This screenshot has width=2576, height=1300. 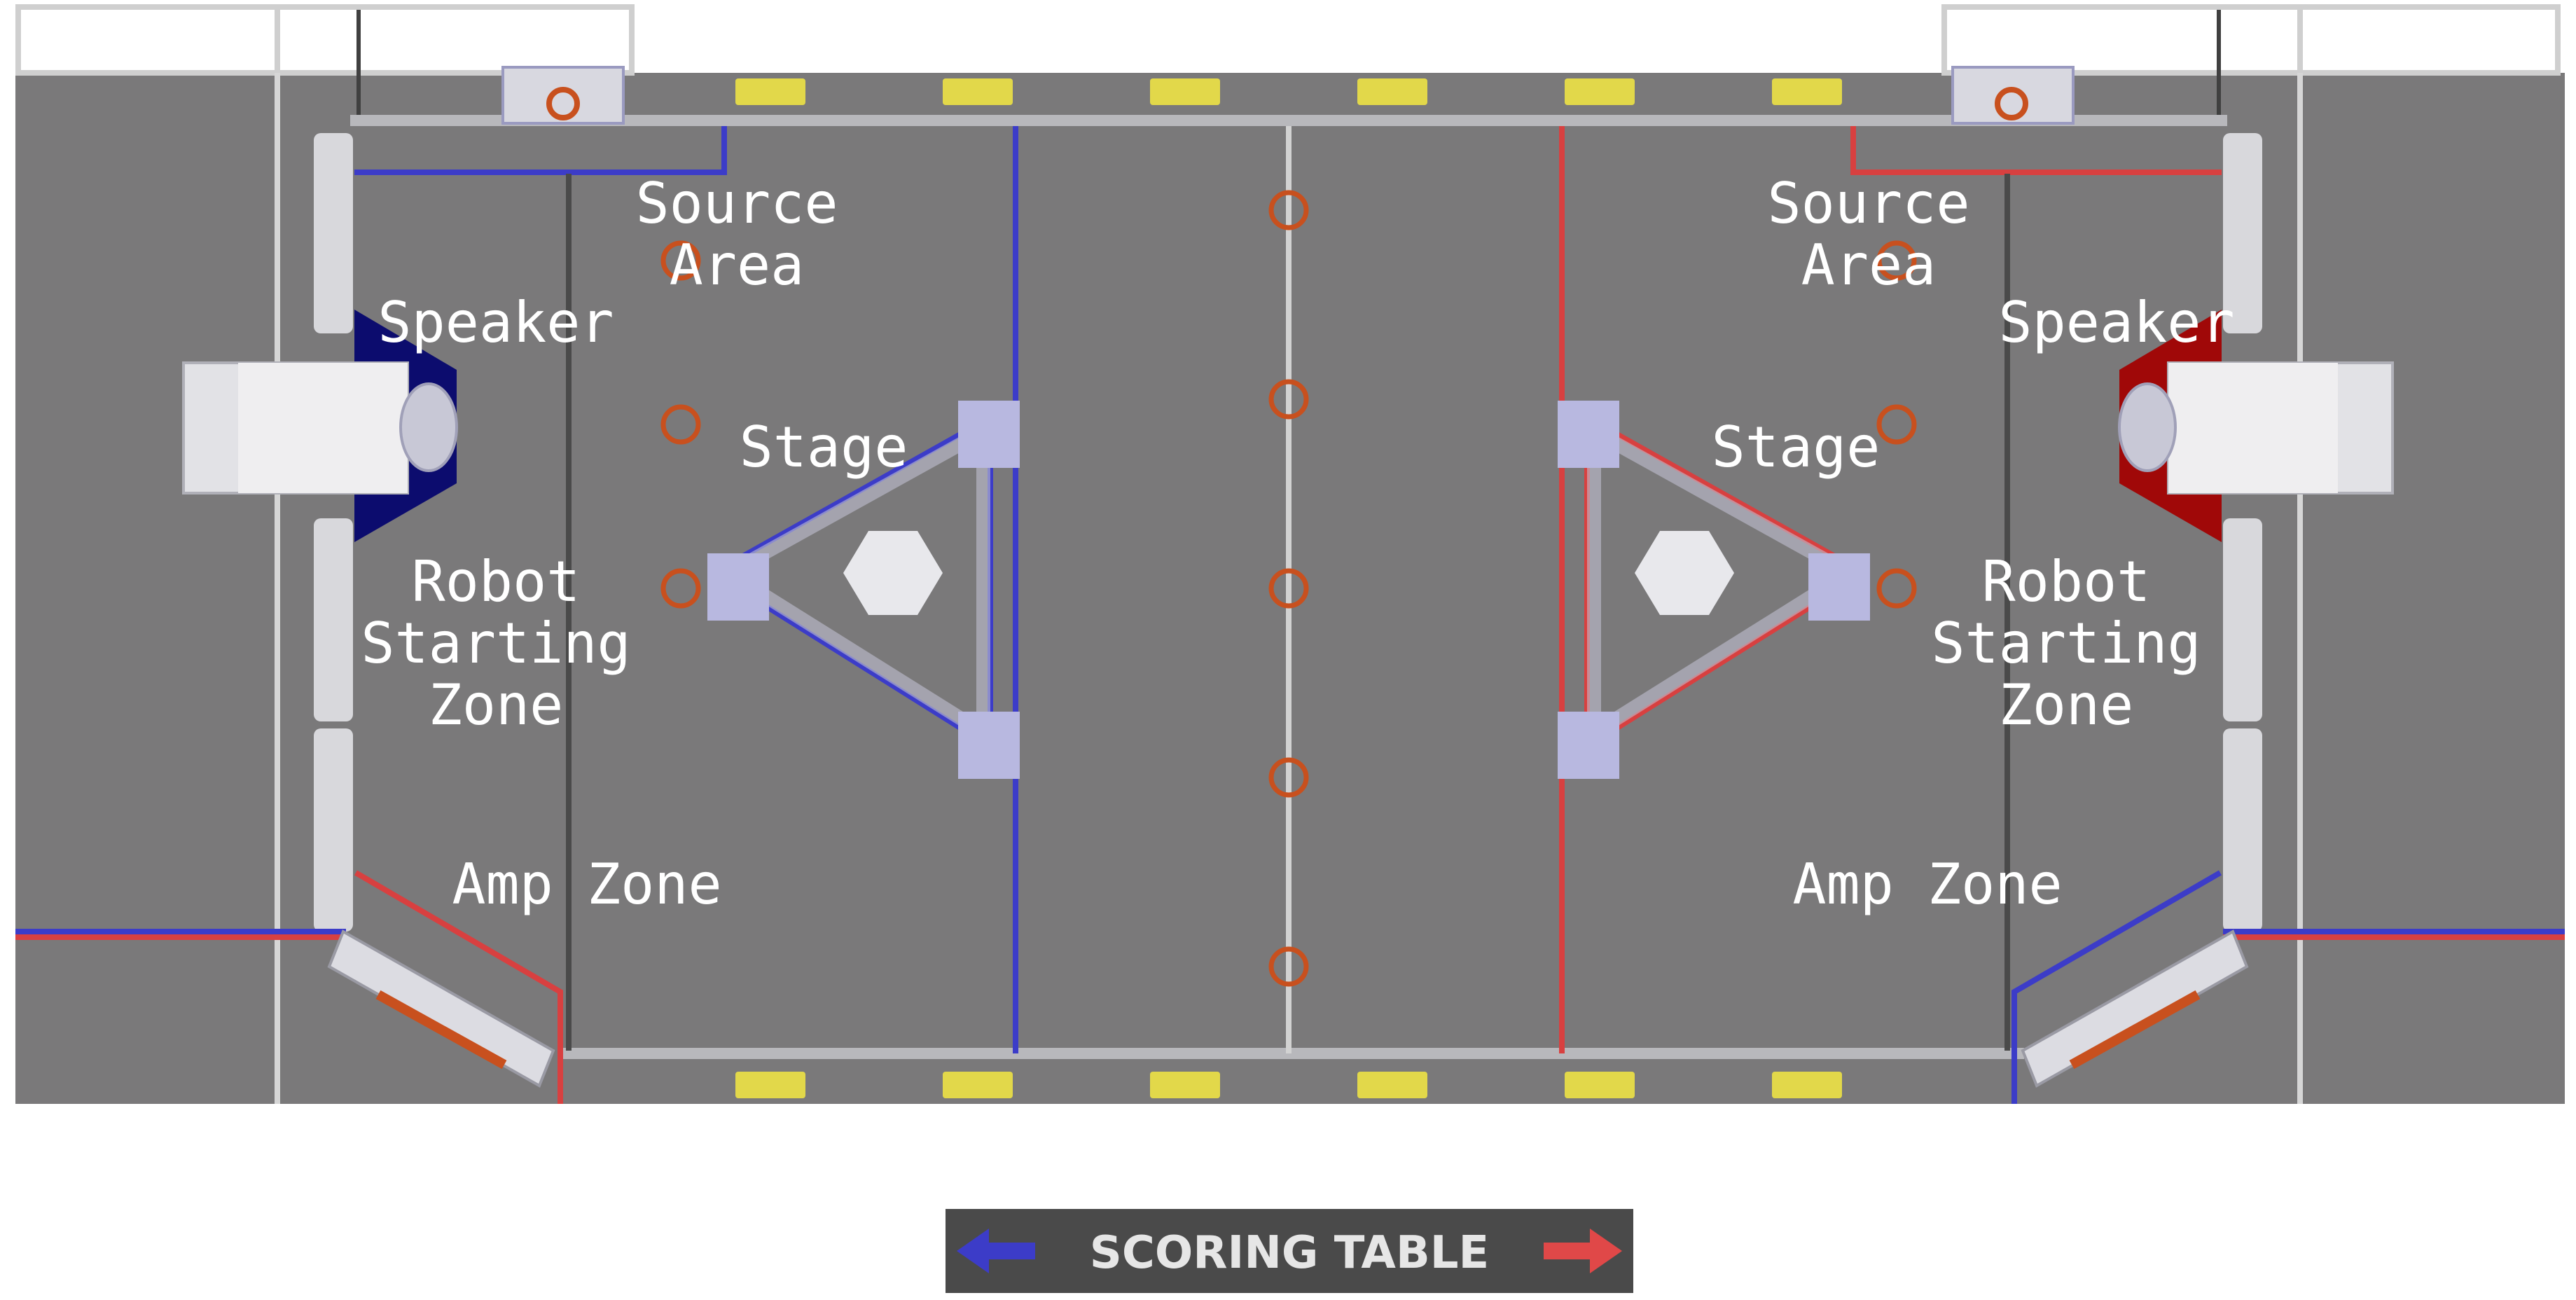 I want to click on blue-stage-label: Stage, so click(x=824, y=447).